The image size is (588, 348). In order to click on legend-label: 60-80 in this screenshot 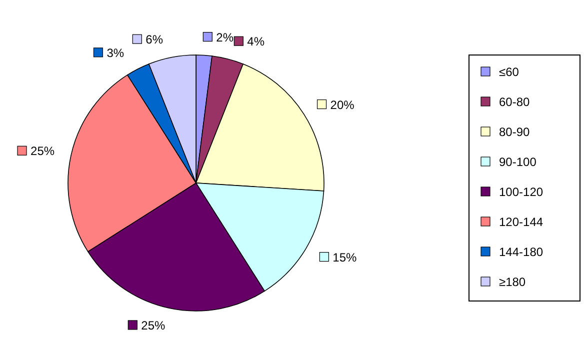, I will do `click(514, 102)`.